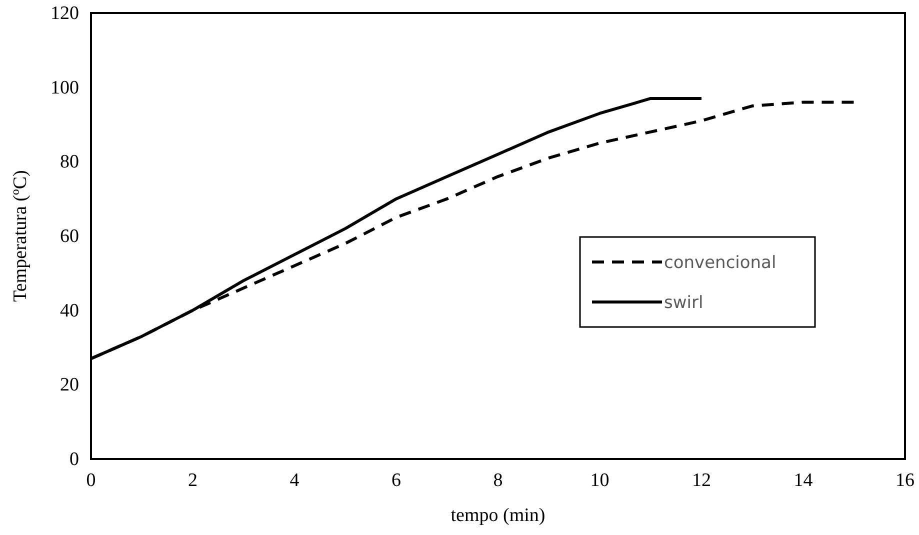  I want to click on x-axis-title: tempo (min), so click(498, 515).